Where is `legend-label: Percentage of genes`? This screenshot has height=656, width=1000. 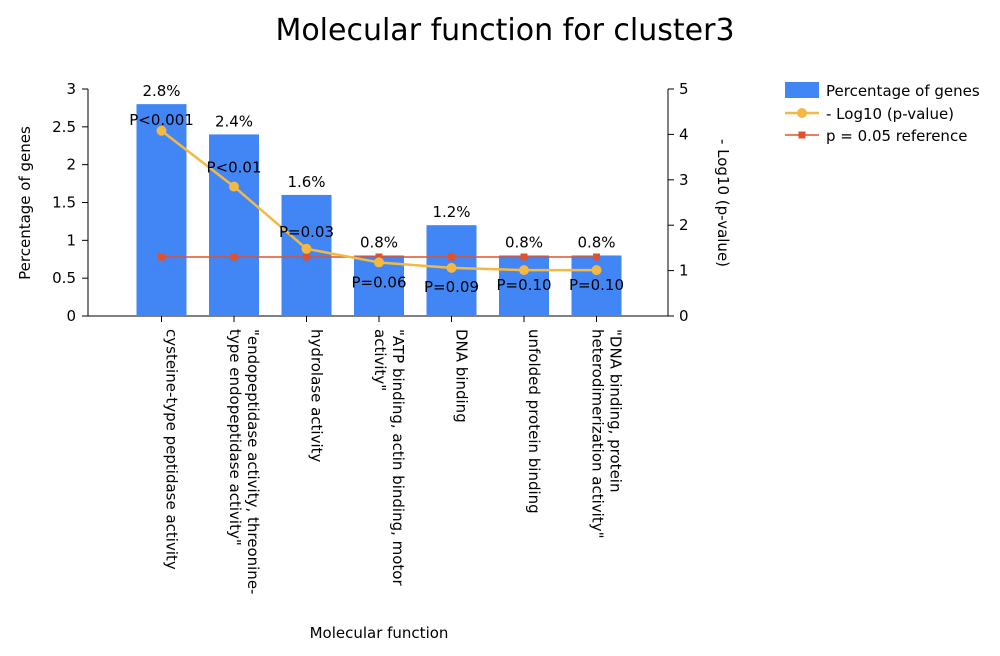
legend-label: Percentage of genes is located at coordinates (903, 91).